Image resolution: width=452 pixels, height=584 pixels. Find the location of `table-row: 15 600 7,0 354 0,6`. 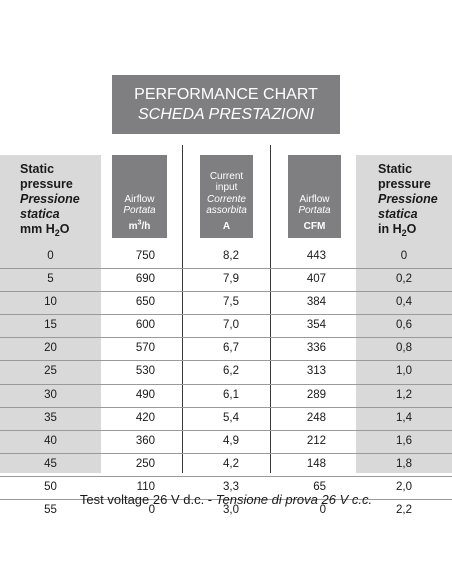

table-row: 15 600 7,0 354 0,6 is located at coordinates (226, 327).